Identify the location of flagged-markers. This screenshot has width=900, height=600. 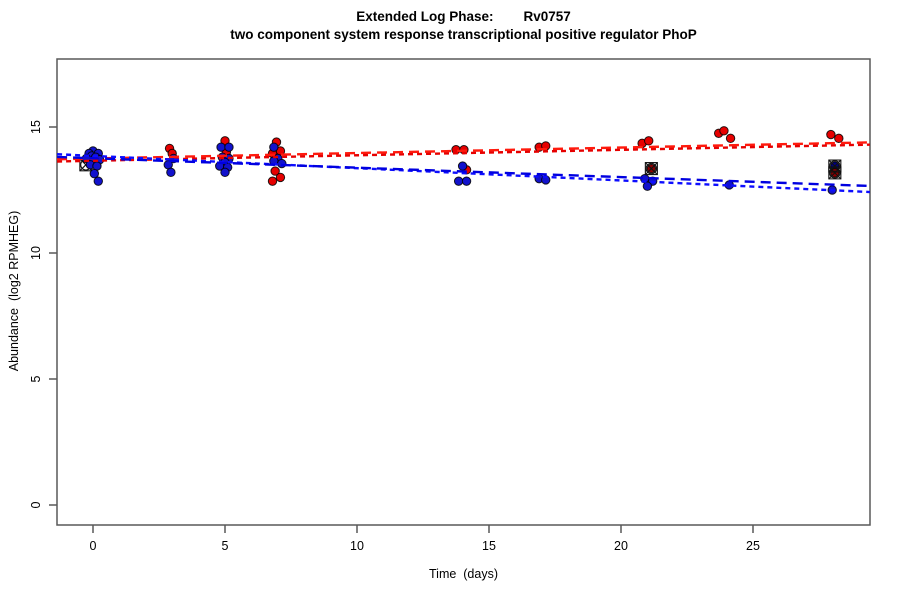
(743, 169).